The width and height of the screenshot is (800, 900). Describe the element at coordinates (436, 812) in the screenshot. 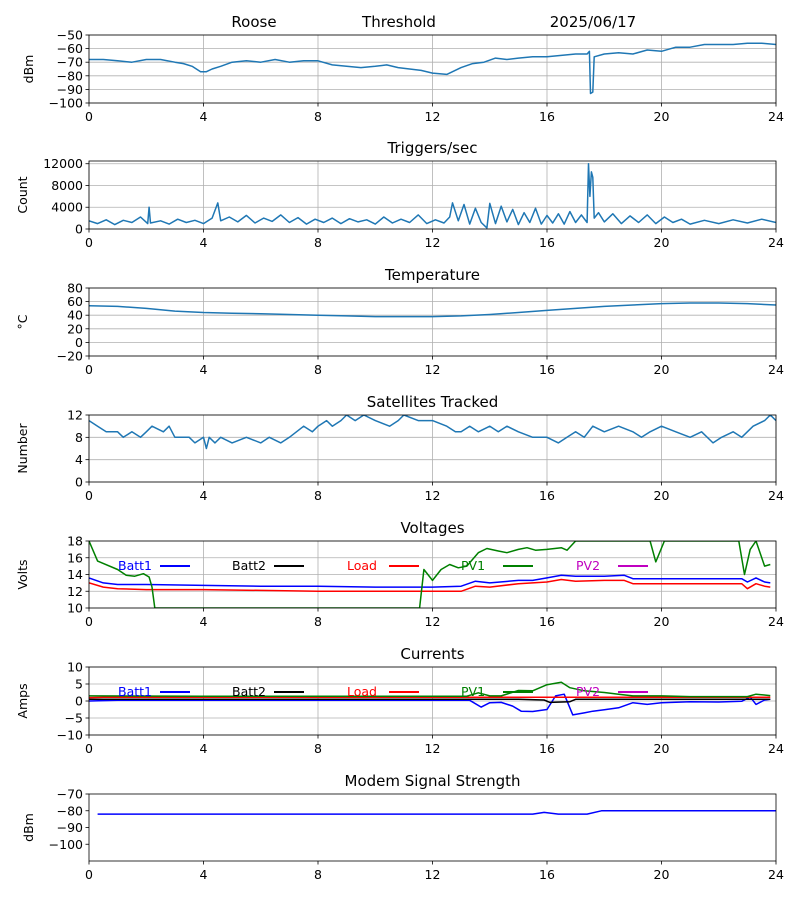

I see `series-line-modem` at that location.